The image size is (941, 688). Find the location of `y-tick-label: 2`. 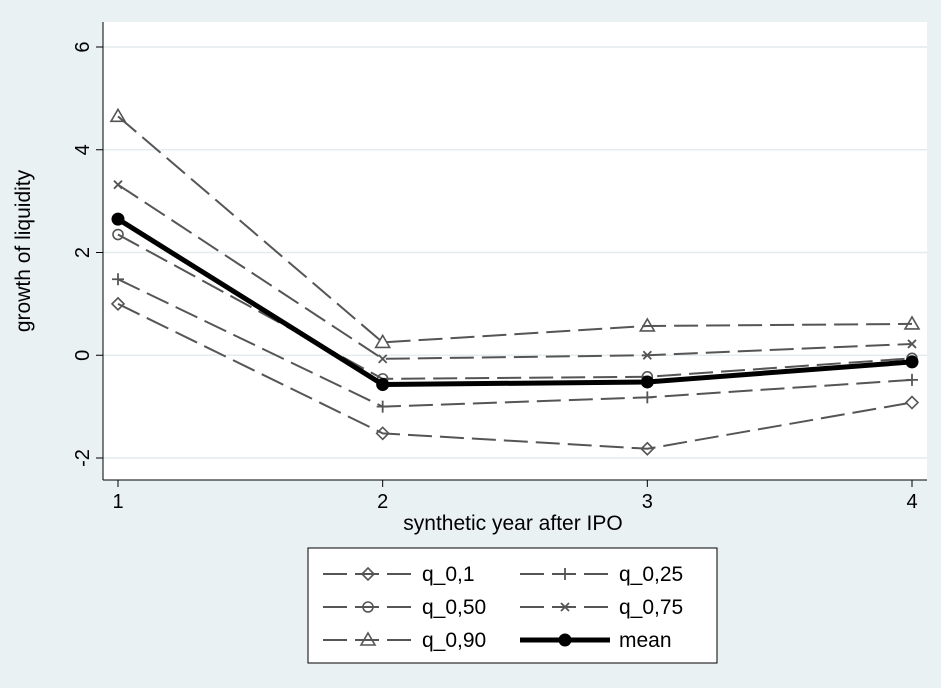

y-tick-label: 2 is located at coordinates (83, 252).